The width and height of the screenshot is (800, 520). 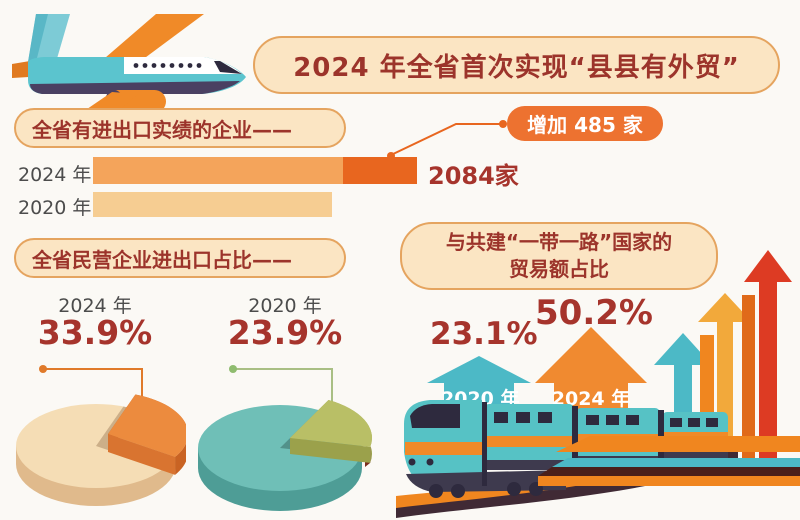 I want to click on pie-chart-2024, so click(x=101, y=450).